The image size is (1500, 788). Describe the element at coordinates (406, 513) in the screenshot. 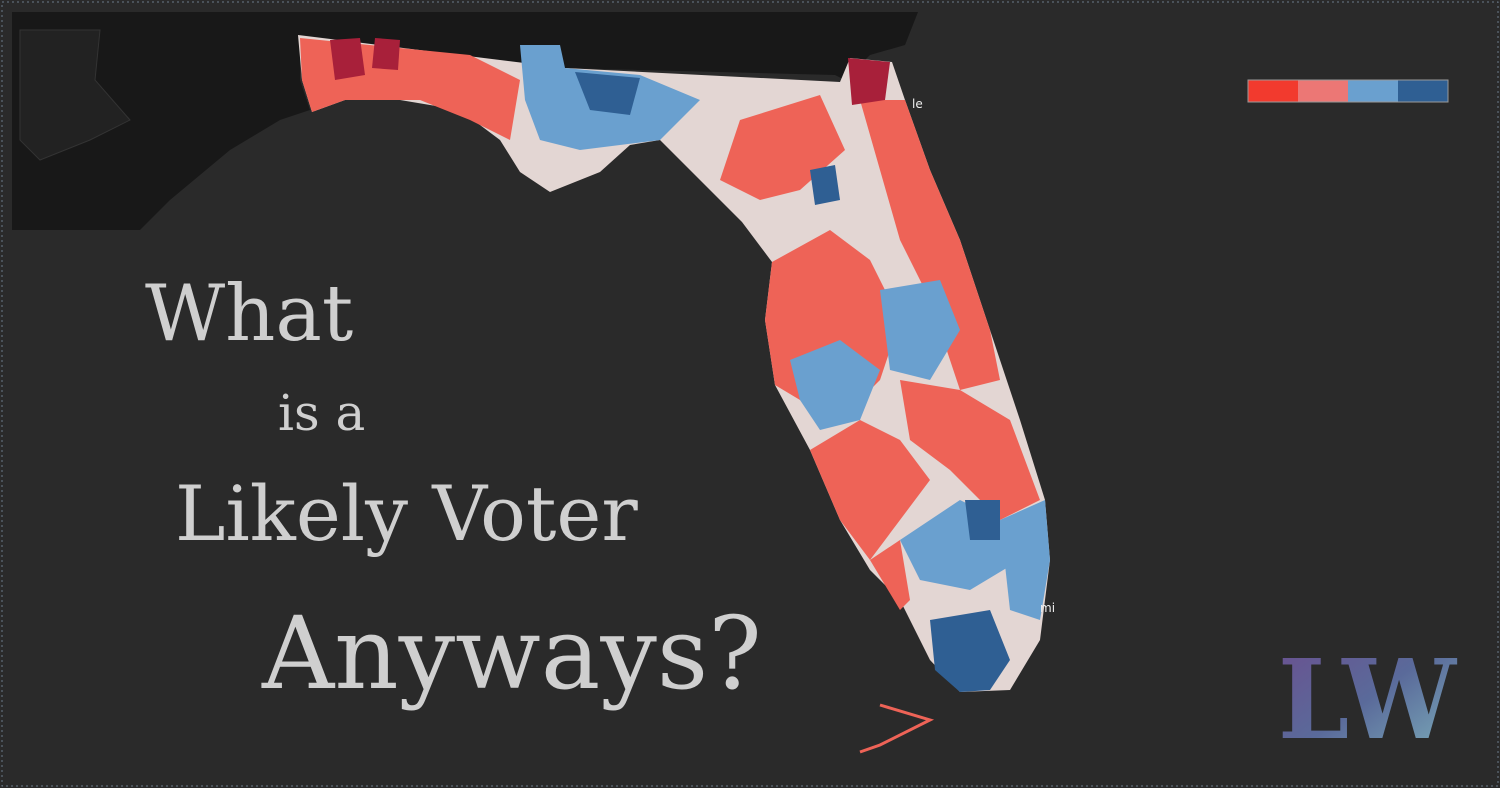

I see `headline-line: Likely Voter` at that location.